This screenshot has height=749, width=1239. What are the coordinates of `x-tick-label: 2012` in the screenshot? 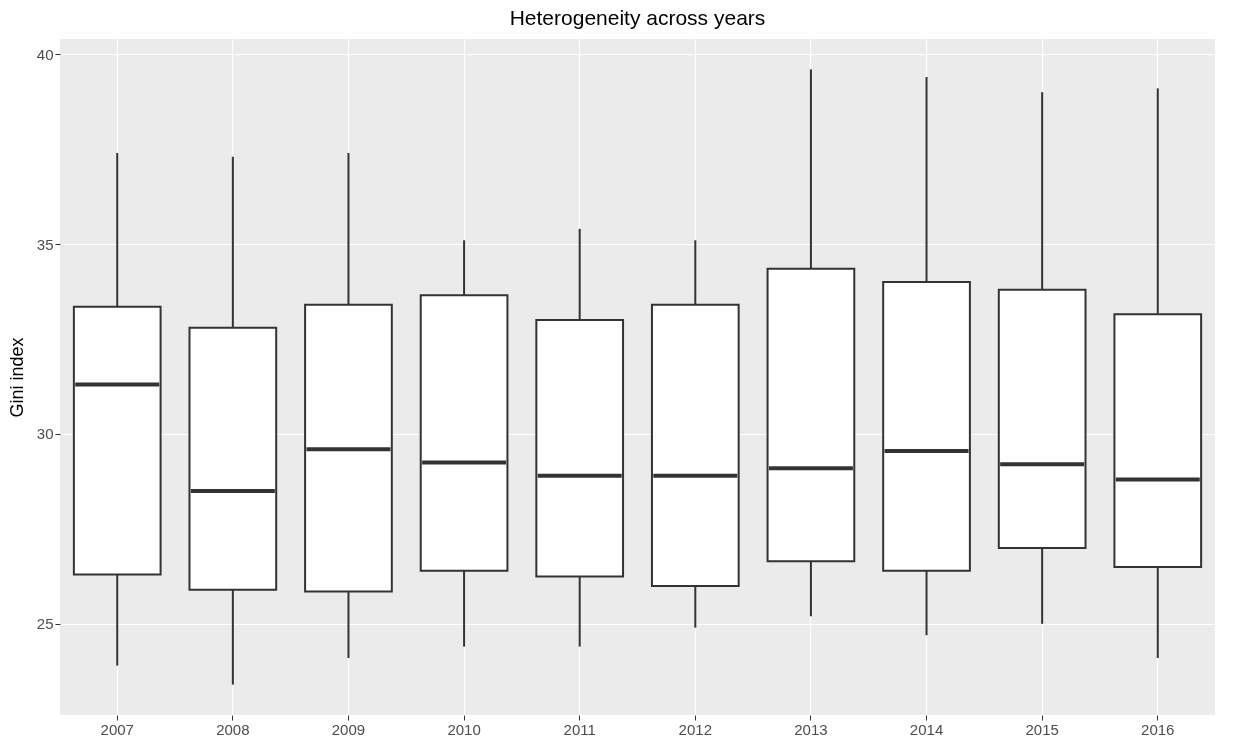 It's located at (695, 729).